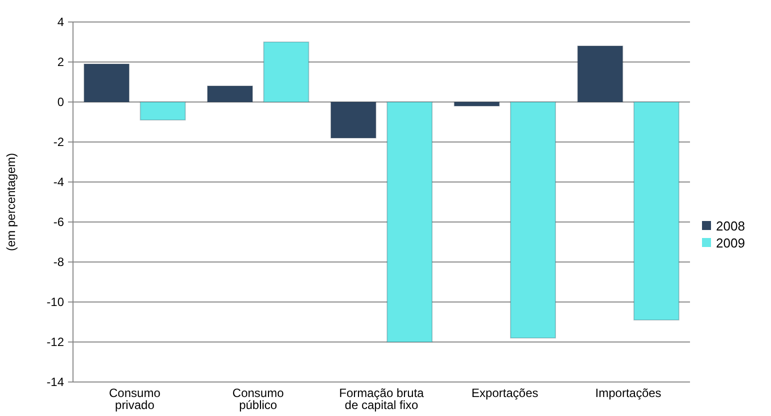 This screenshot has height=416, width=771. I want to click on x-tick-label: Consumo privado, so click(135, 399).